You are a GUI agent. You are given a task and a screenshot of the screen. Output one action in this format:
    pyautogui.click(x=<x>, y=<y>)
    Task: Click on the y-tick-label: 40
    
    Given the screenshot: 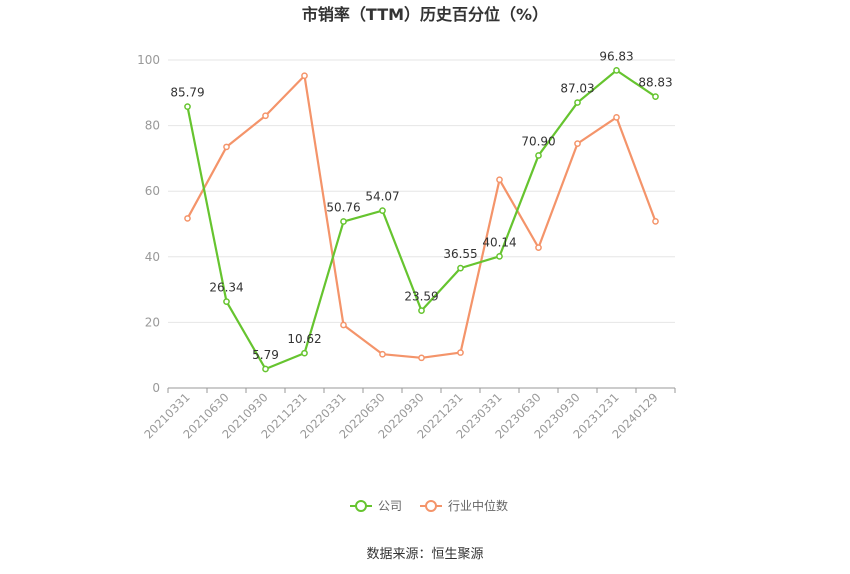 What is the action you would take?
    pyautogui.click(x=152, y=257)
    